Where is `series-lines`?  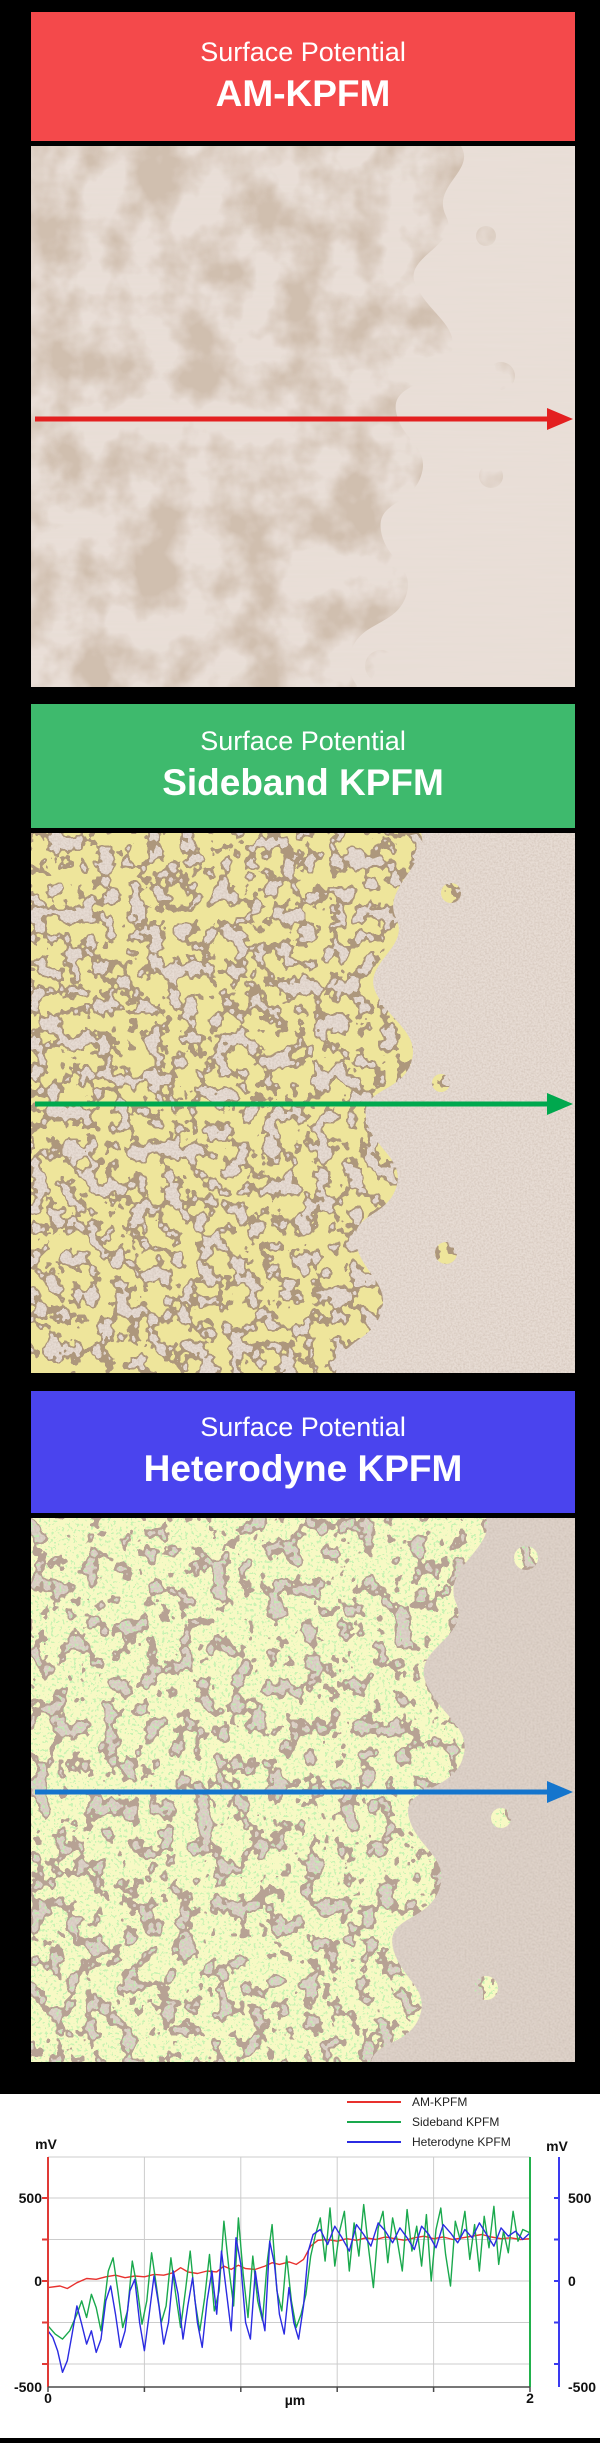
series-lines is located at coordinates (289, 2288).